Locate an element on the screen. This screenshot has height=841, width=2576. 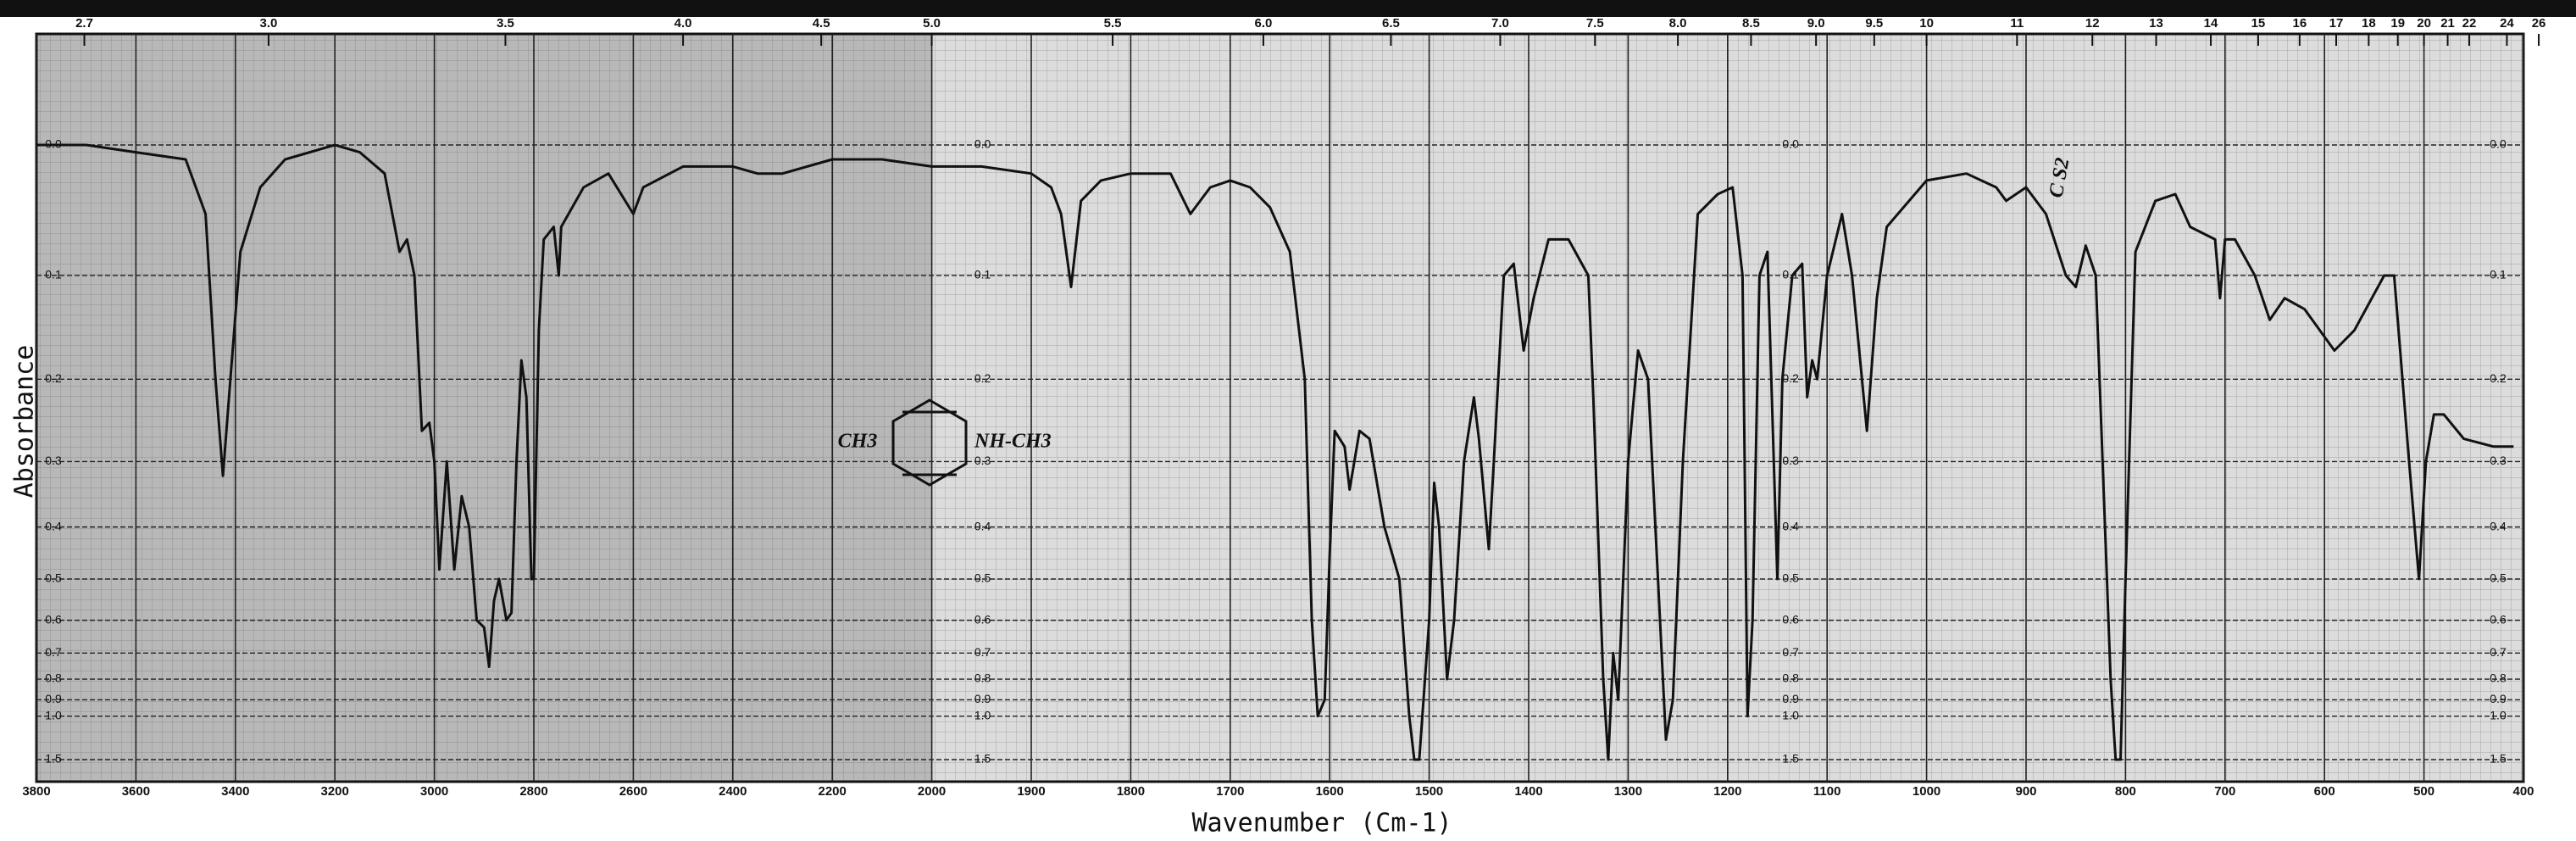
x-tick-label: 1700 is located at coordinates (1230, 791).